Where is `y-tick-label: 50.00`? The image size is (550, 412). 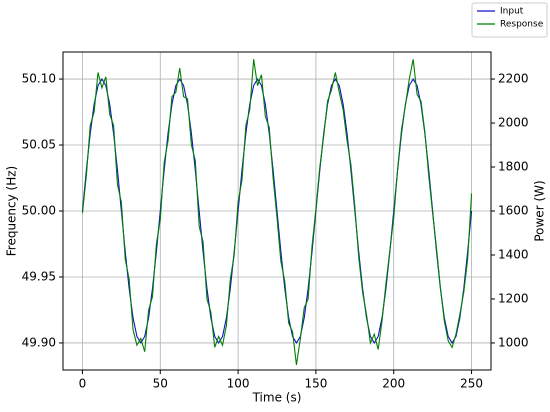
y-tick-label: 50.00 is located at coordinates (39, 211).